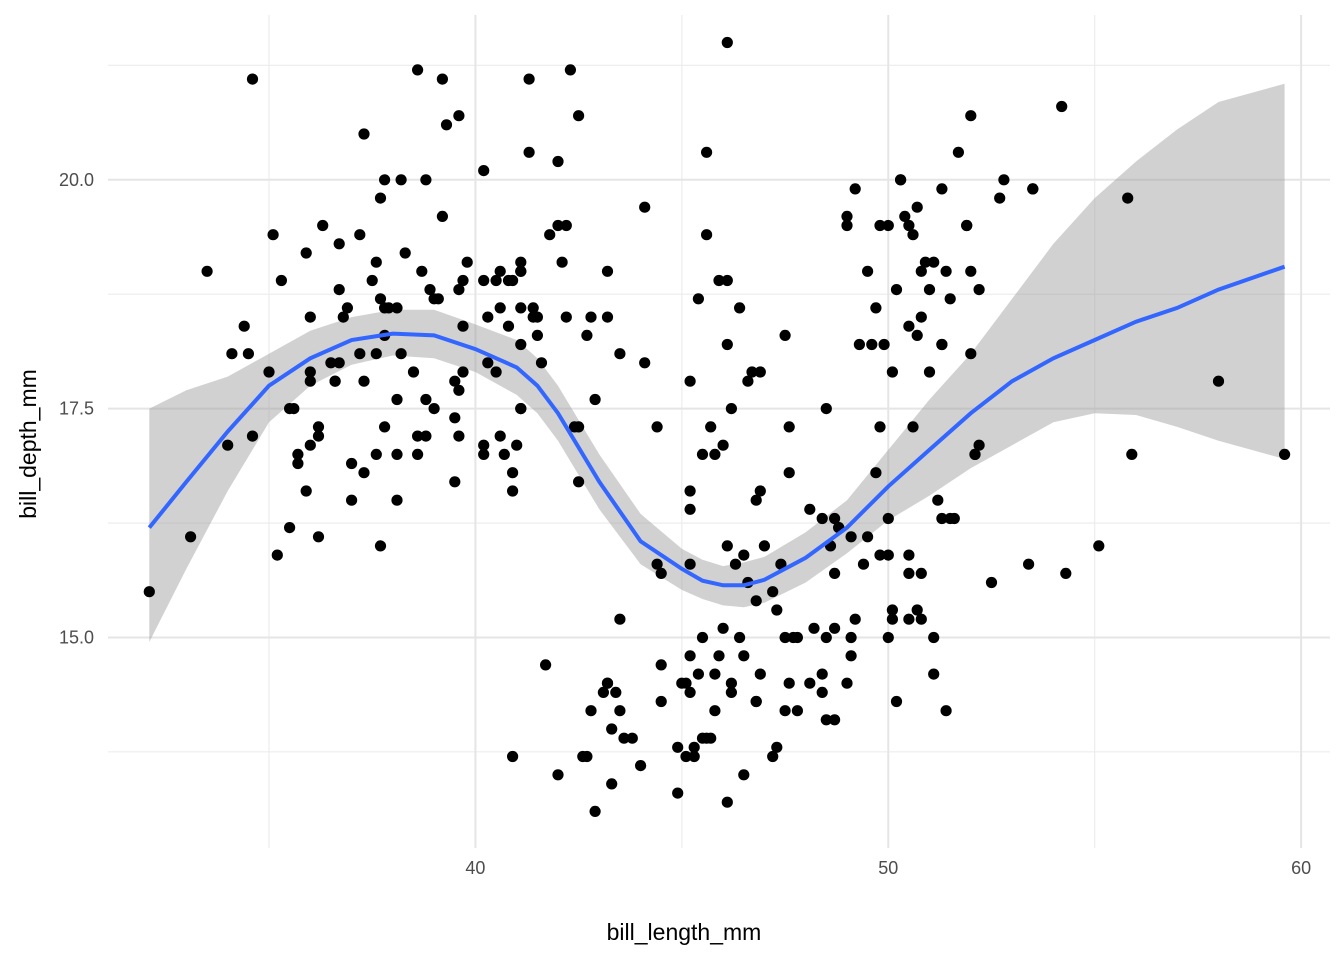 Image resolution: width=1344 pixels, height=960 pixels. What do you see at coordinates (888, 868) in the screenshot?
I see `x-axis-ticks: 40 50 60` at bounding box center [888, 868].